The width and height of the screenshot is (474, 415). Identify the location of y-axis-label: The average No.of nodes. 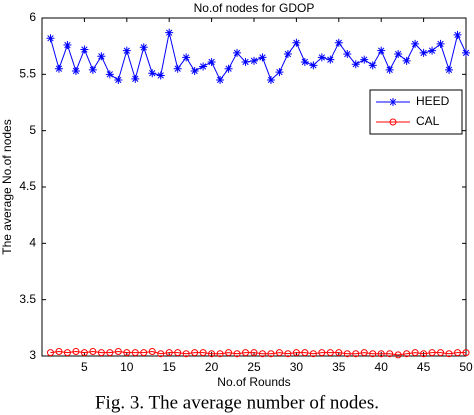
(7, 186).